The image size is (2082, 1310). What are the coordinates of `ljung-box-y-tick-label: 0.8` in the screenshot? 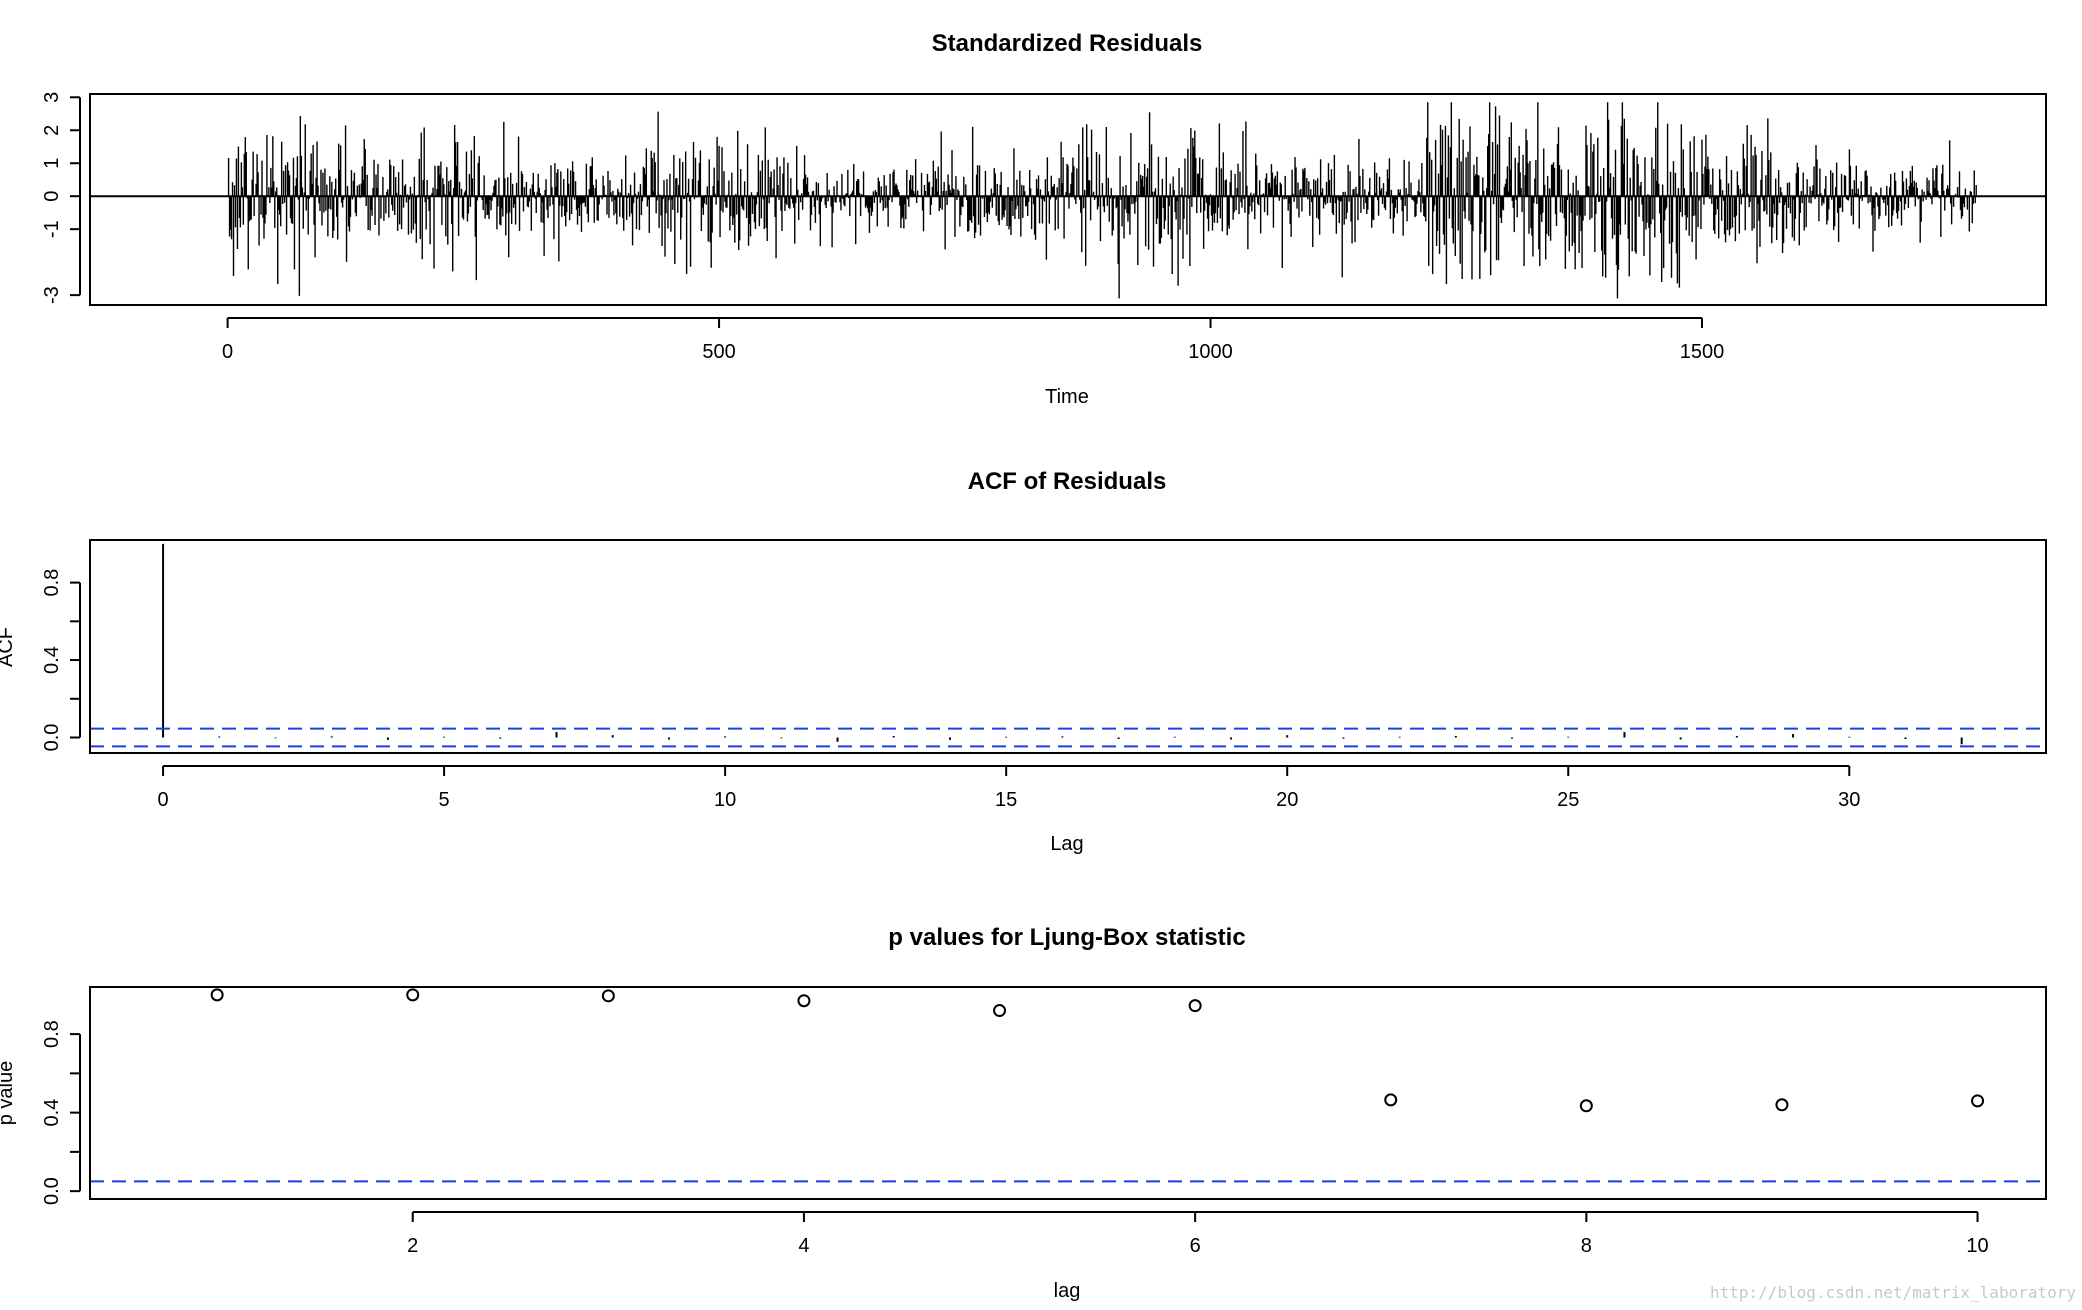 It's located at (52, 1034).